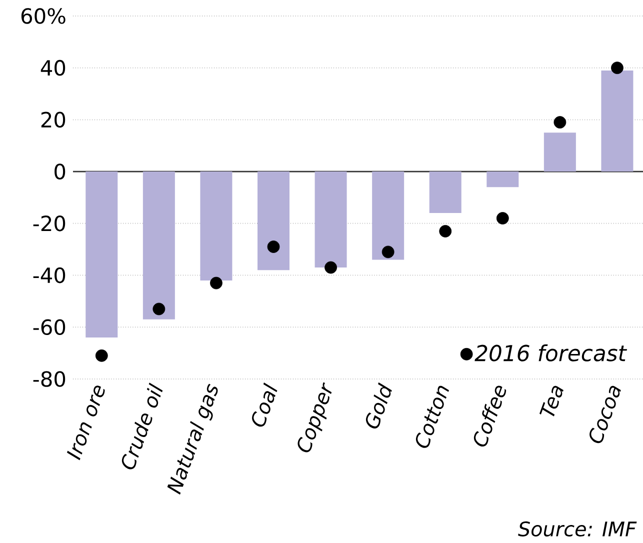  I want to click on x-tick-label: Coffee, so click(490, 416).